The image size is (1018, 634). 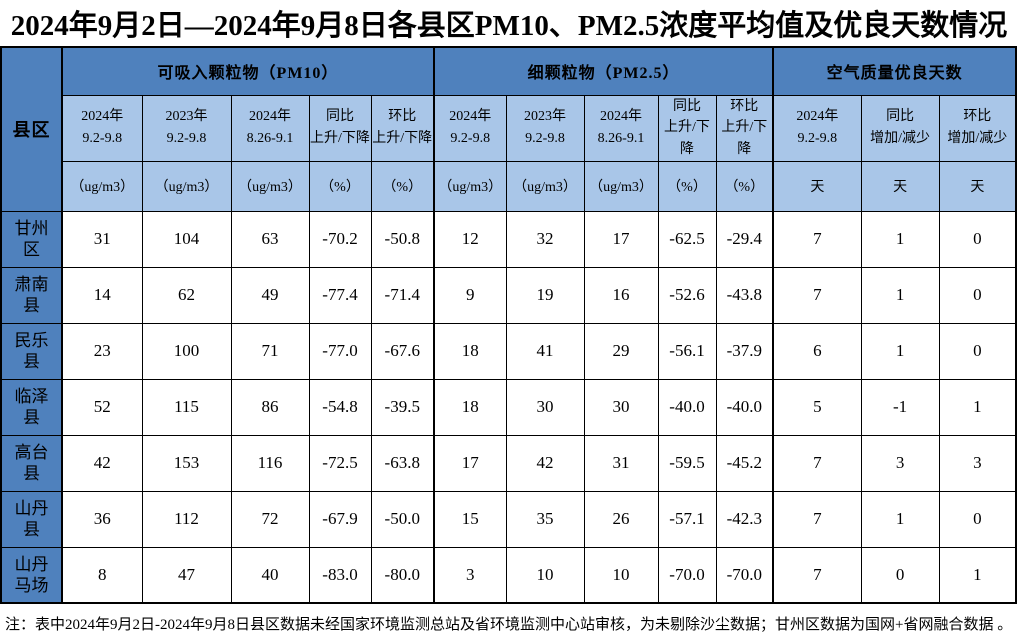 I want to click on county-name: 肃南县, so click(x=31, y=295).